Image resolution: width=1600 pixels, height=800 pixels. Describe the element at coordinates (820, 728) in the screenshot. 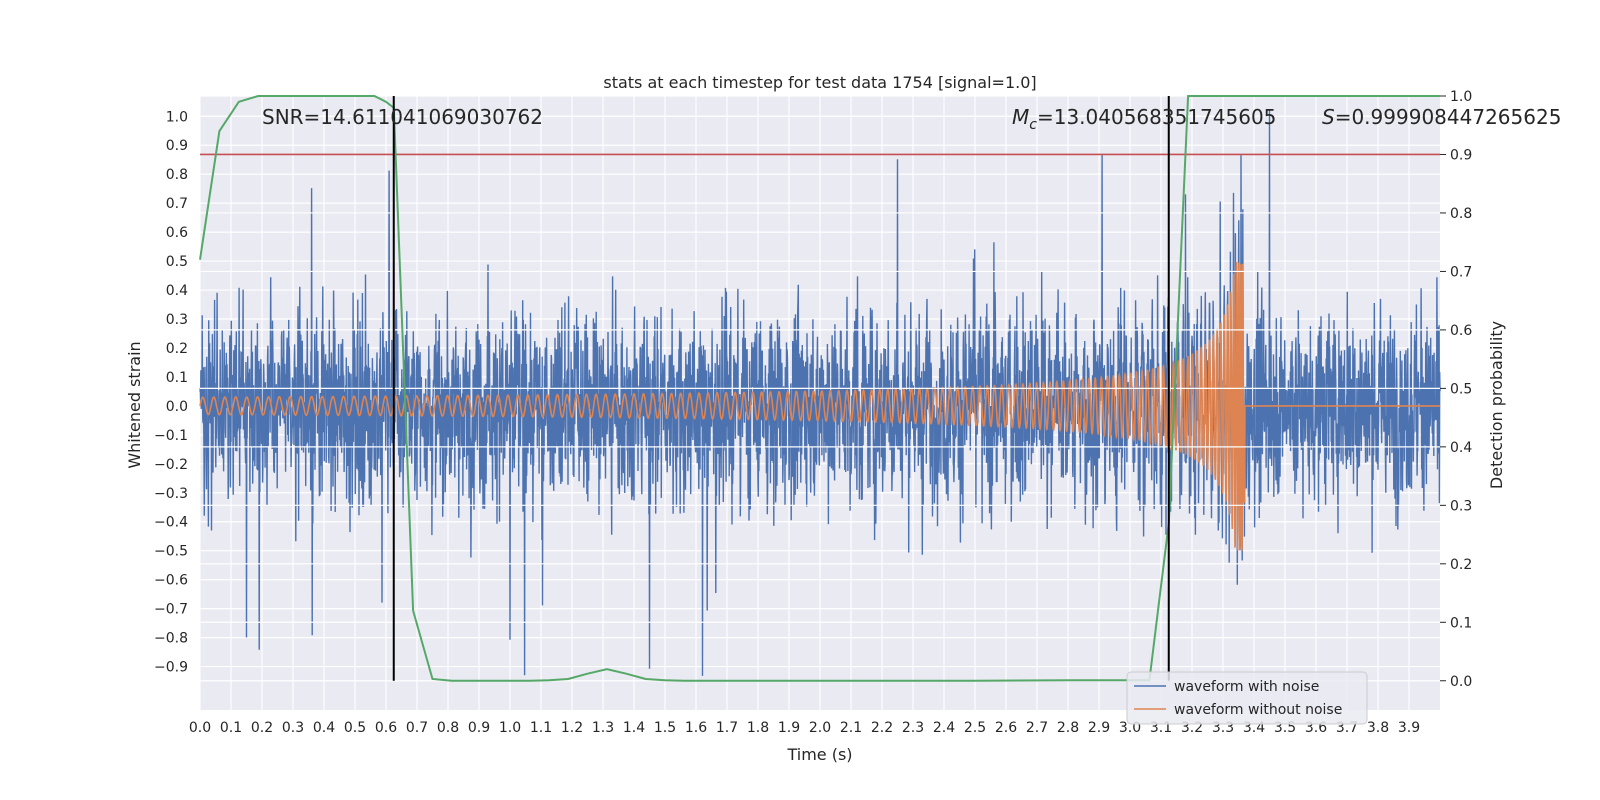

I see `x-tick-label: 2.0` at that location.